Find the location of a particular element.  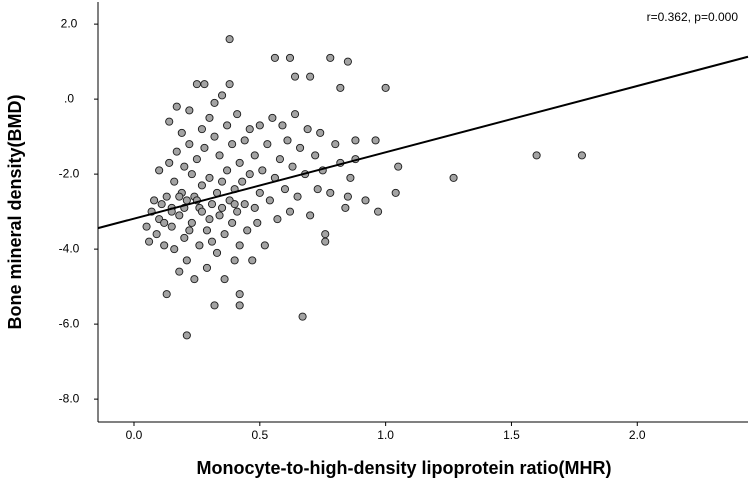

x-tick-label: 2.0 is located at coordinates (637, 435).